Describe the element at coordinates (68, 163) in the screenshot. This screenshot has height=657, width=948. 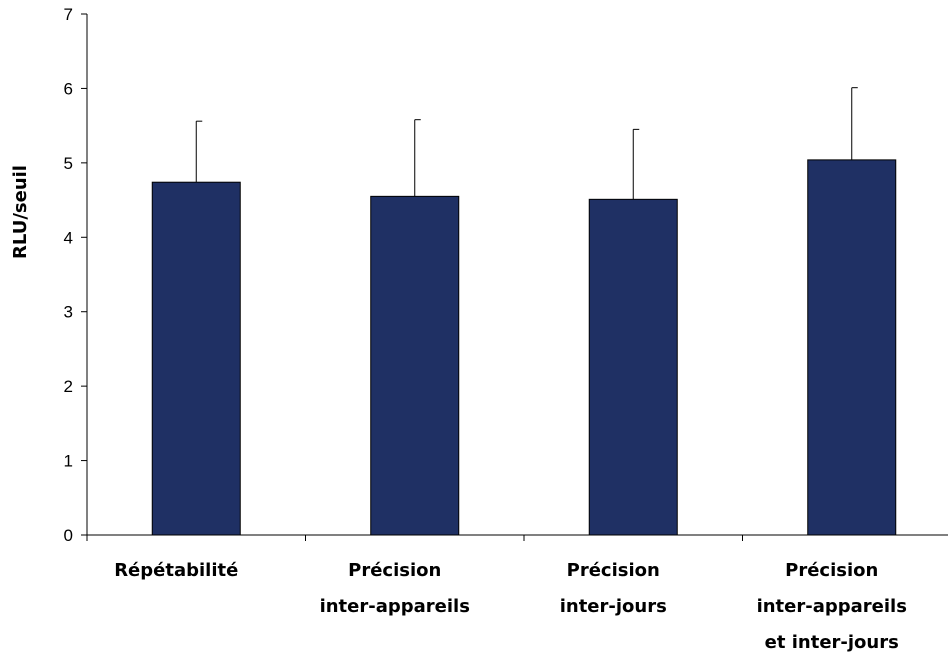
I see `y-tick-label: 5` at that location.